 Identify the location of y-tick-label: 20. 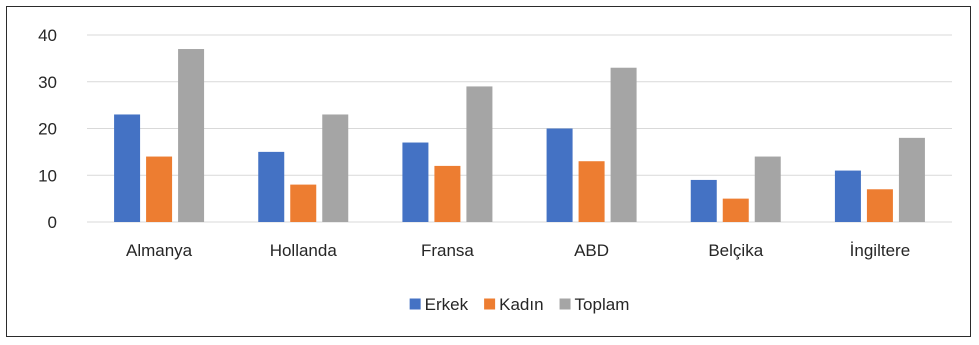
(47, 129).